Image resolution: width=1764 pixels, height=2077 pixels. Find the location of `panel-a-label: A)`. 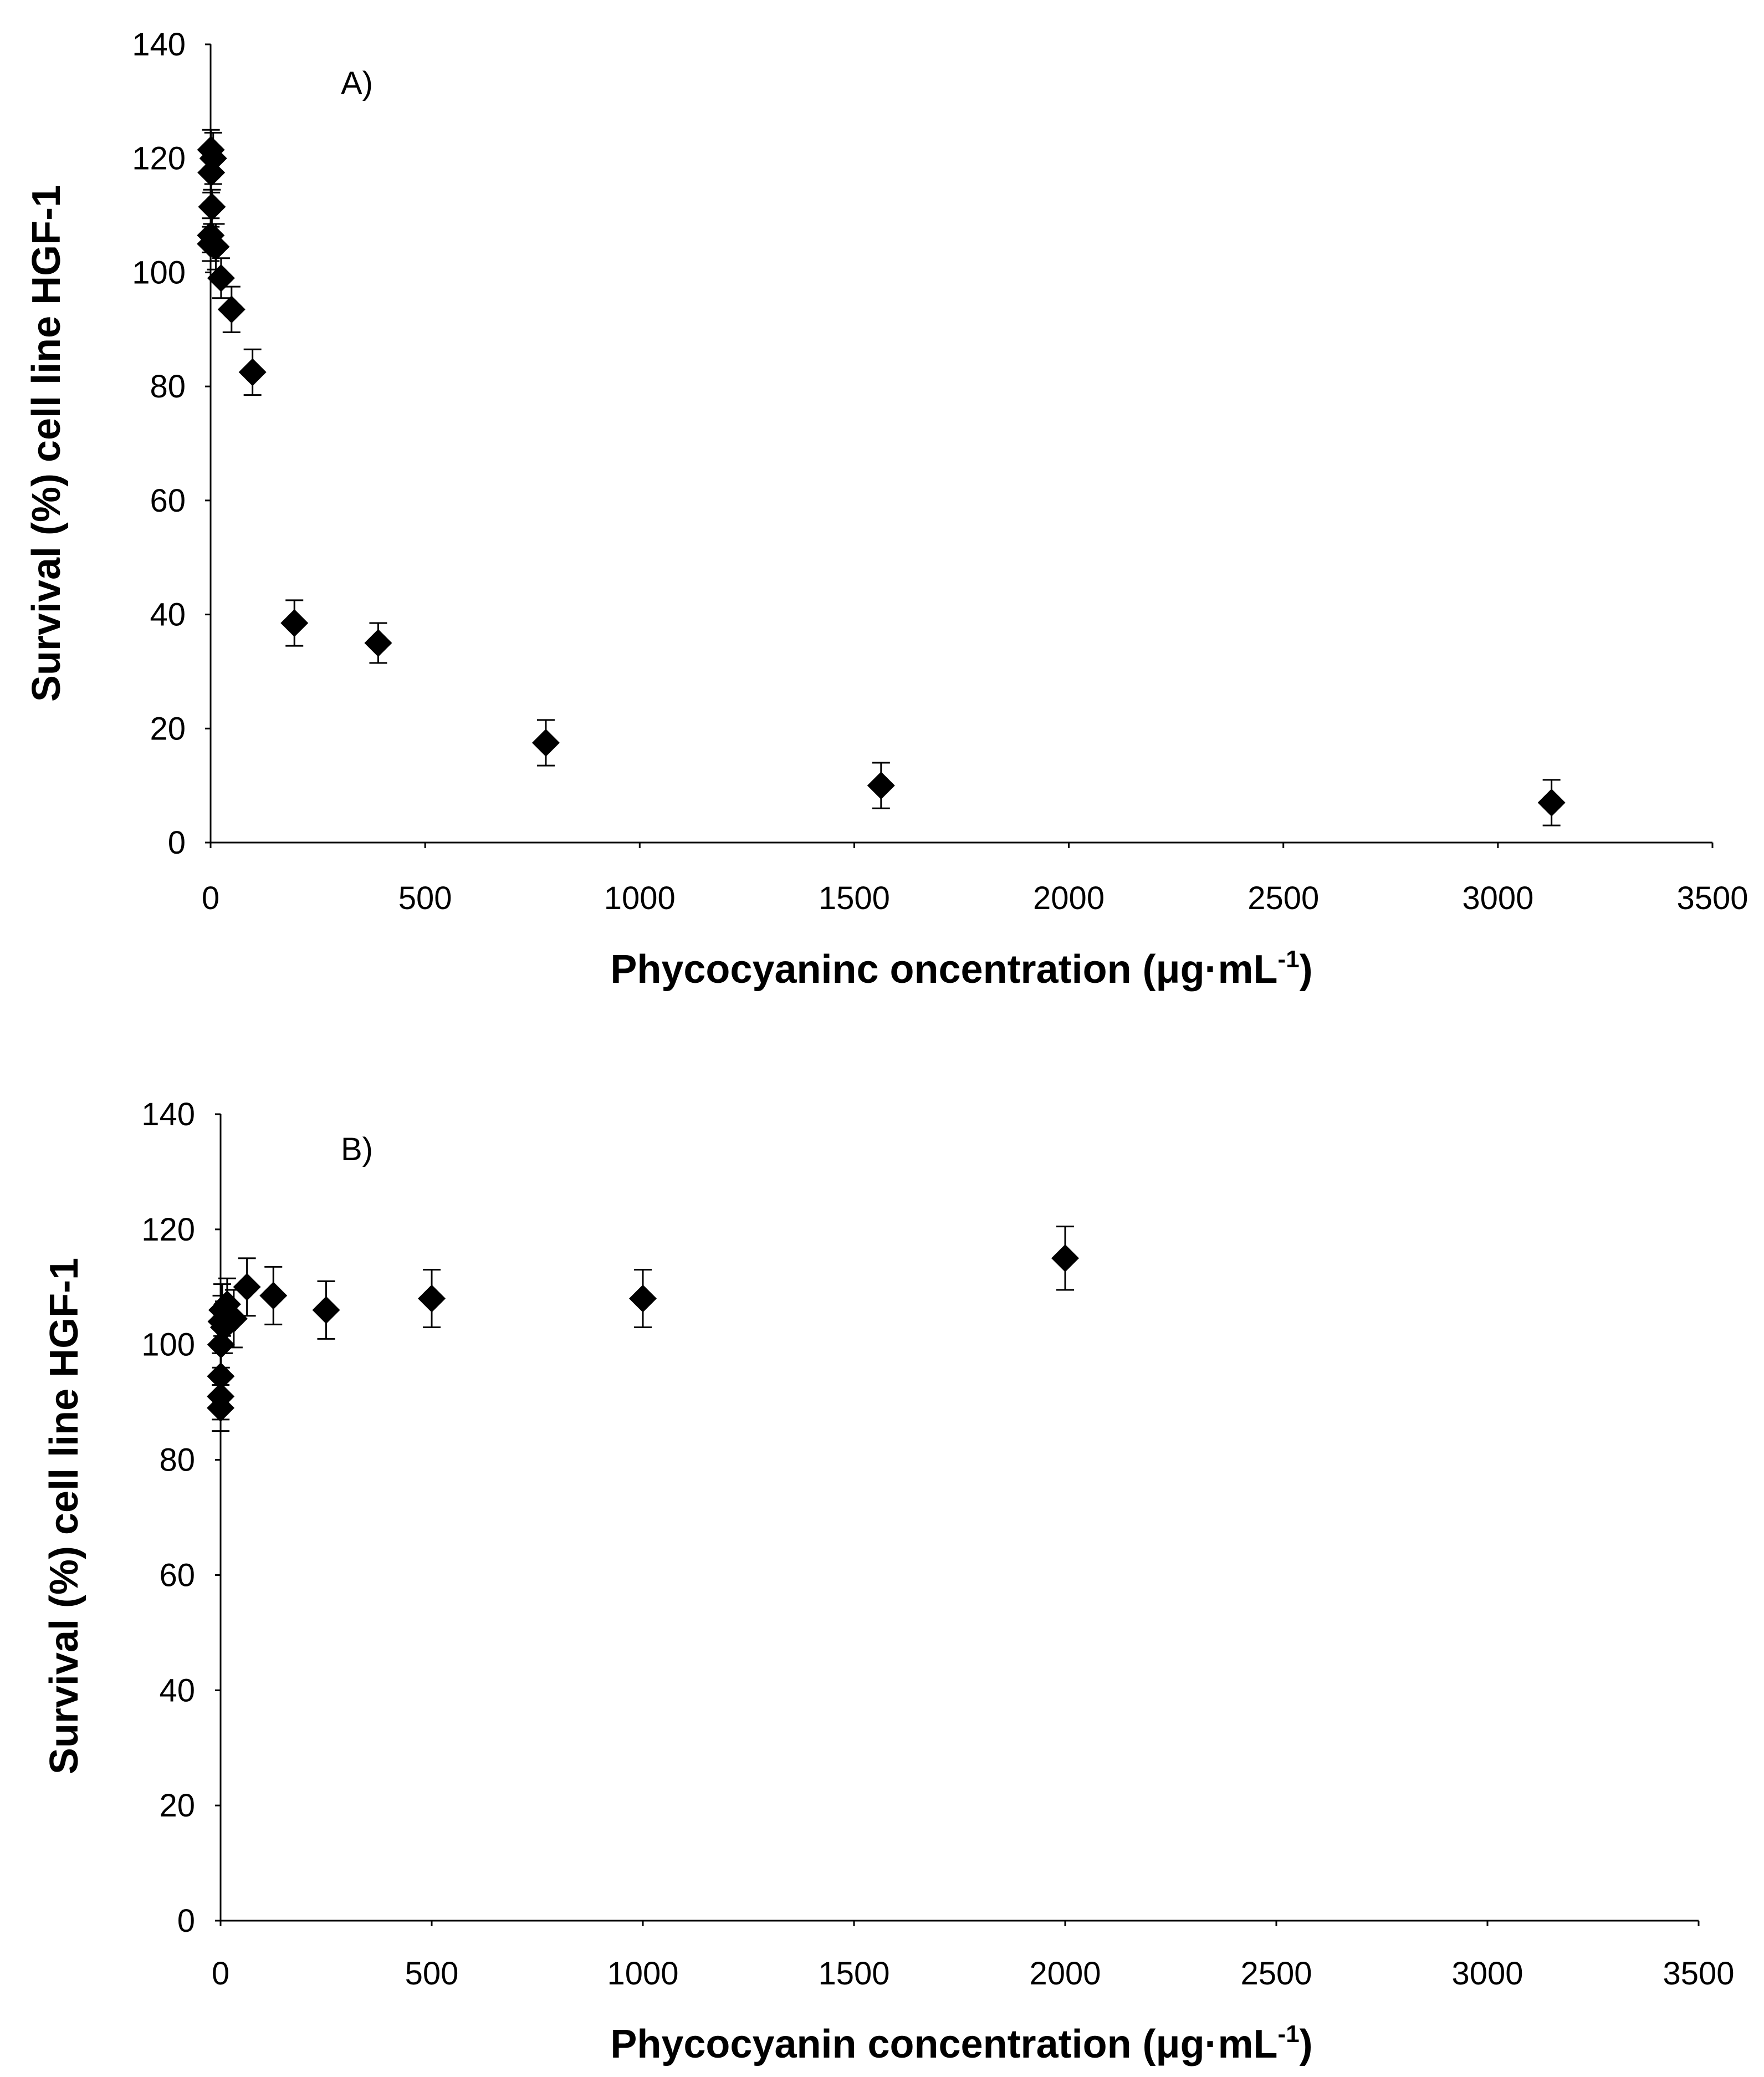

panel-a-label: A) is located at coordinates (357, 83).